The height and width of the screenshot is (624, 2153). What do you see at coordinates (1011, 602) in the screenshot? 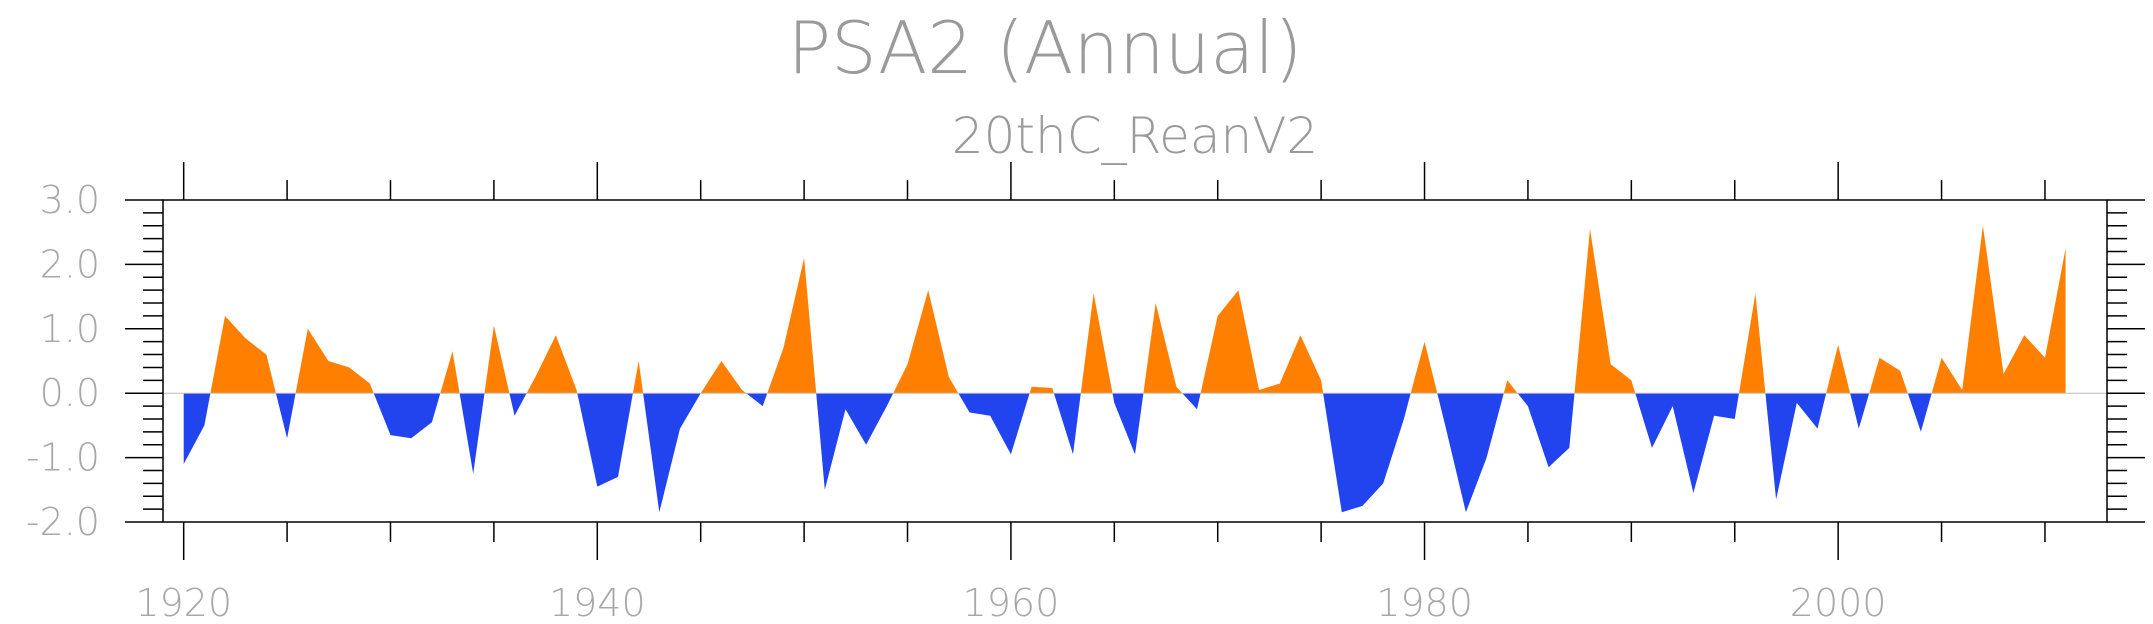
I see `x-tick-label: 1960` at bounding box center [1011, 602].